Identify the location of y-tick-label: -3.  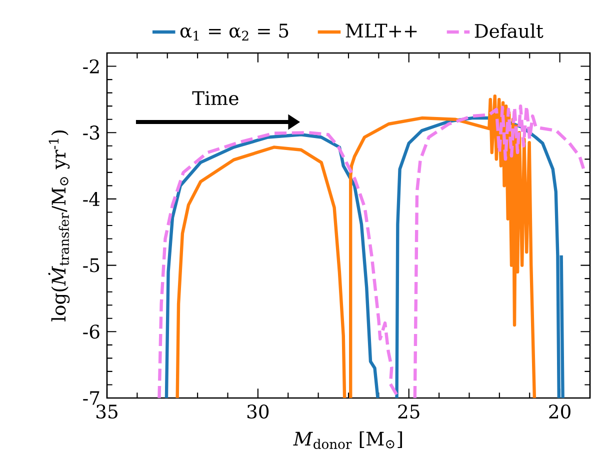
(91, 133).